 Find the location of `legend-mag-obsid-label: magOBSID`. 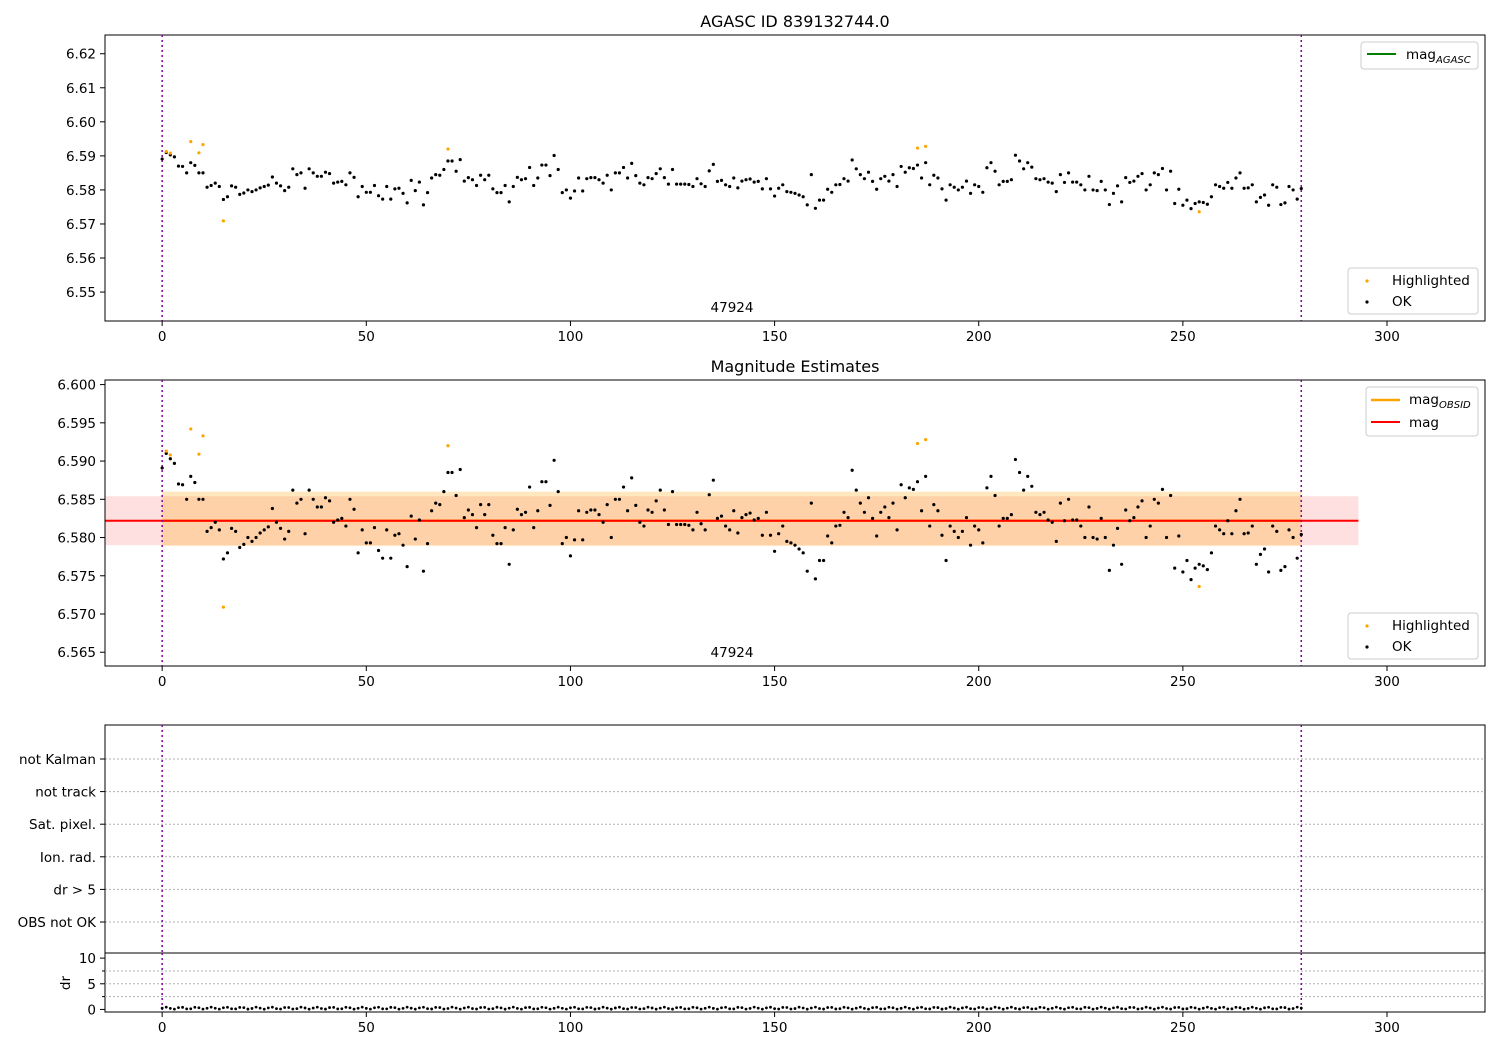

legend-mag-obsid-label: magOBSID is located at coordinates (1440, 401).